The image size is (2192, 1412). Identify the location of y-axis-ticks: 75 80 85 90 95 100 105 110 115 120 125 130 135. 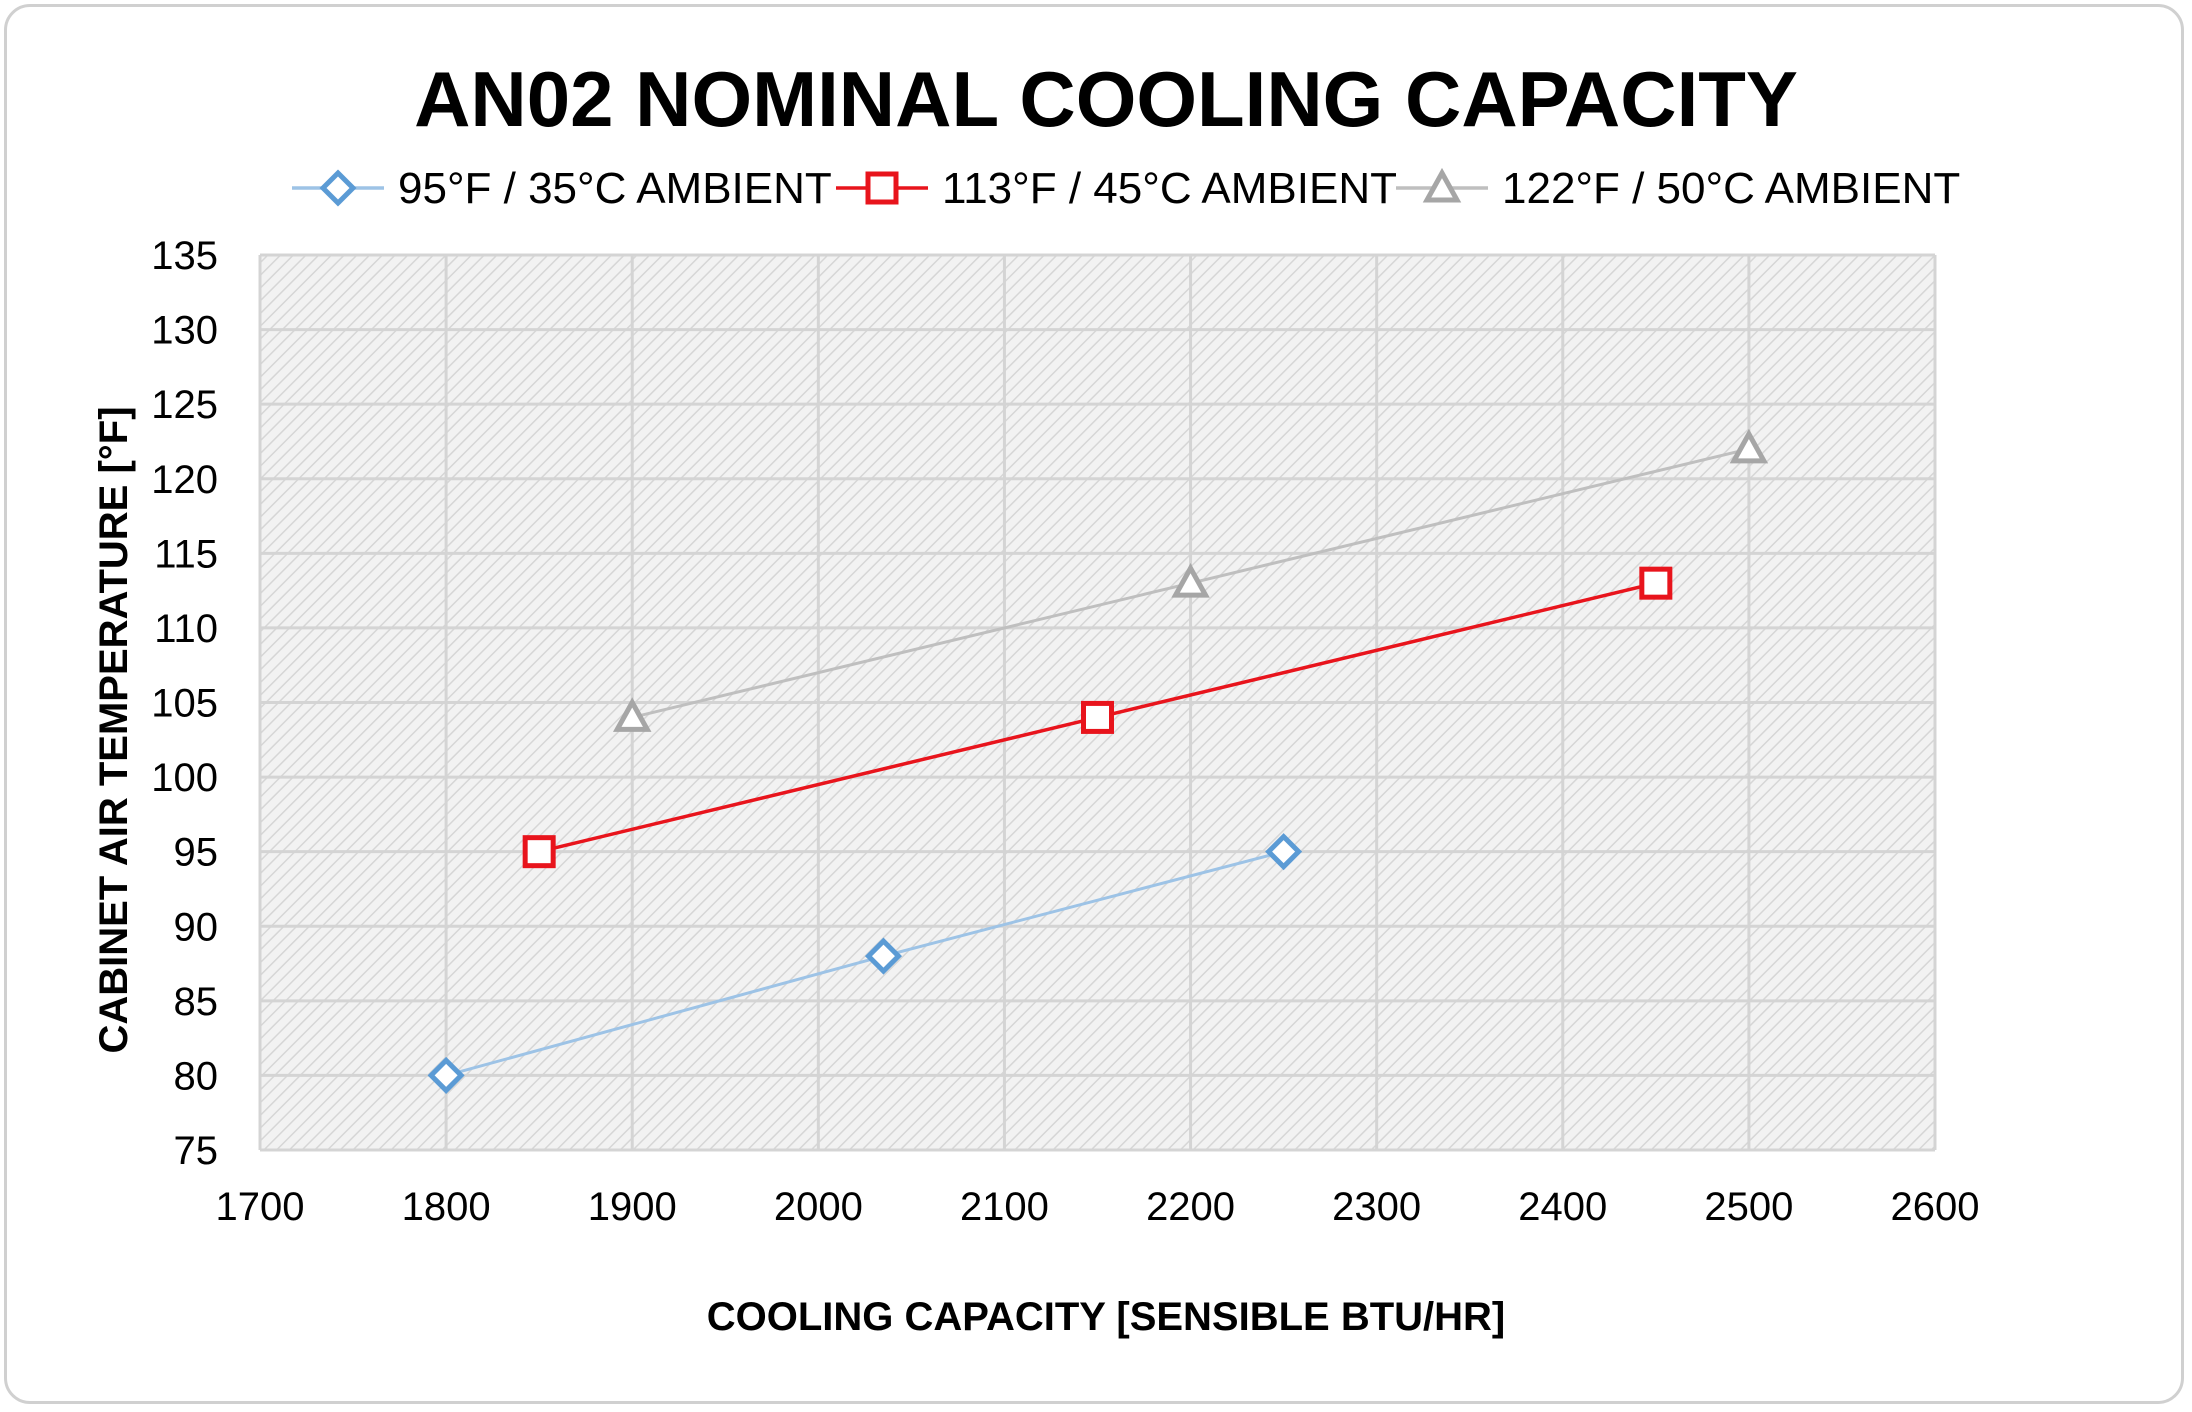
(184, 703).